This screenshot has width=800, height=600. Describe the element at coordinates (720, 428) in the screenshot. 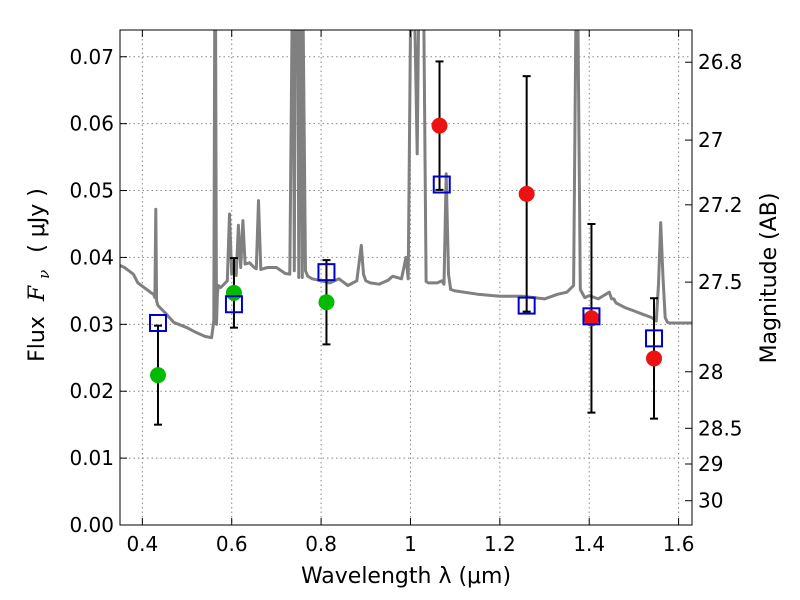

I see `y2-tick-label: 28.5` at that location.